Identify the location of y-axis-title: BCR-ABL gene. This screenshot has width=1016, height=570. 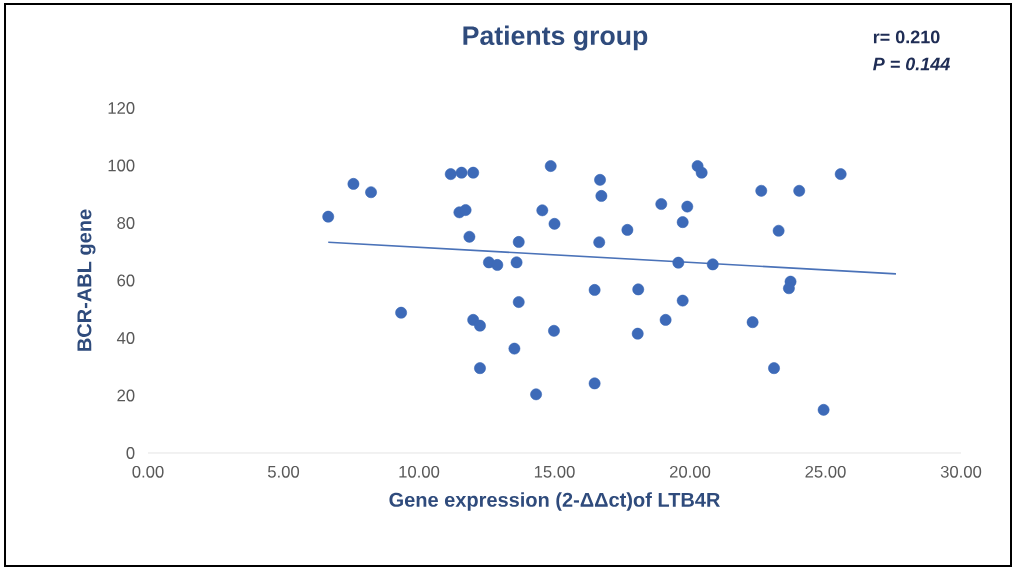
(86, 280).